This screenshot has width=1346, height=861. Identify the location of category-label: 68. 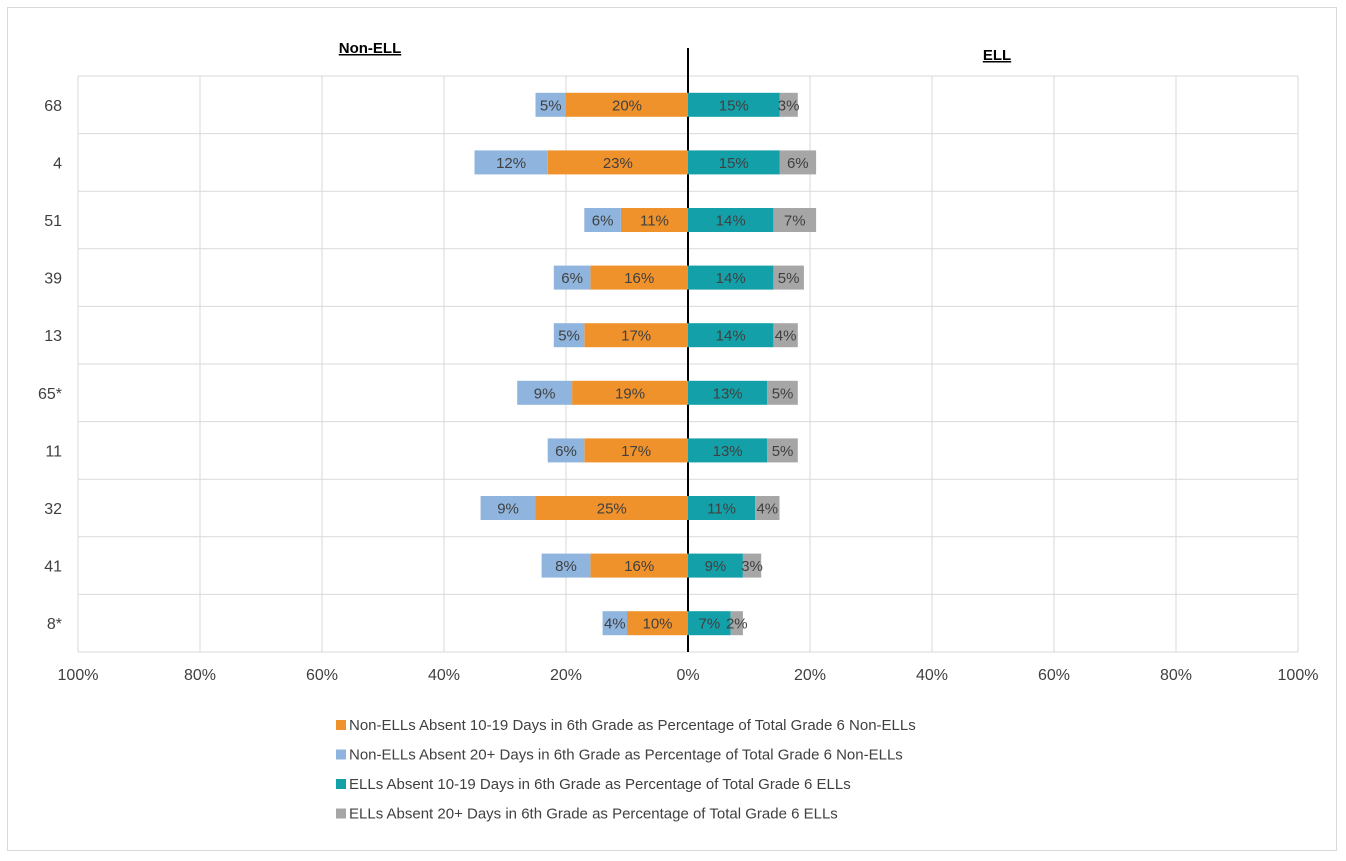
(53, 106).